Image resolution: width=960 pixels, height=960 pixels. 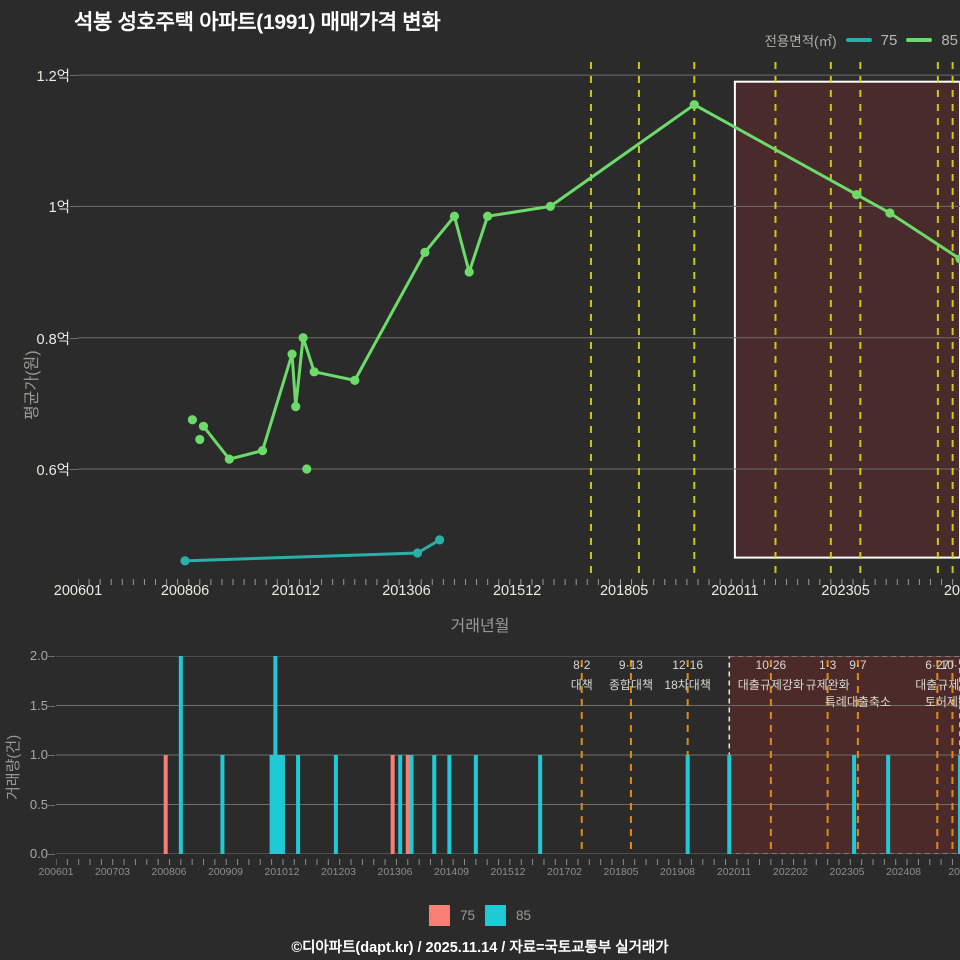 What do you see at coordinates (942, 702) in the screenshot?
I see `policy-annotation-name: 토허제해제` at bounding box center [942, 702].